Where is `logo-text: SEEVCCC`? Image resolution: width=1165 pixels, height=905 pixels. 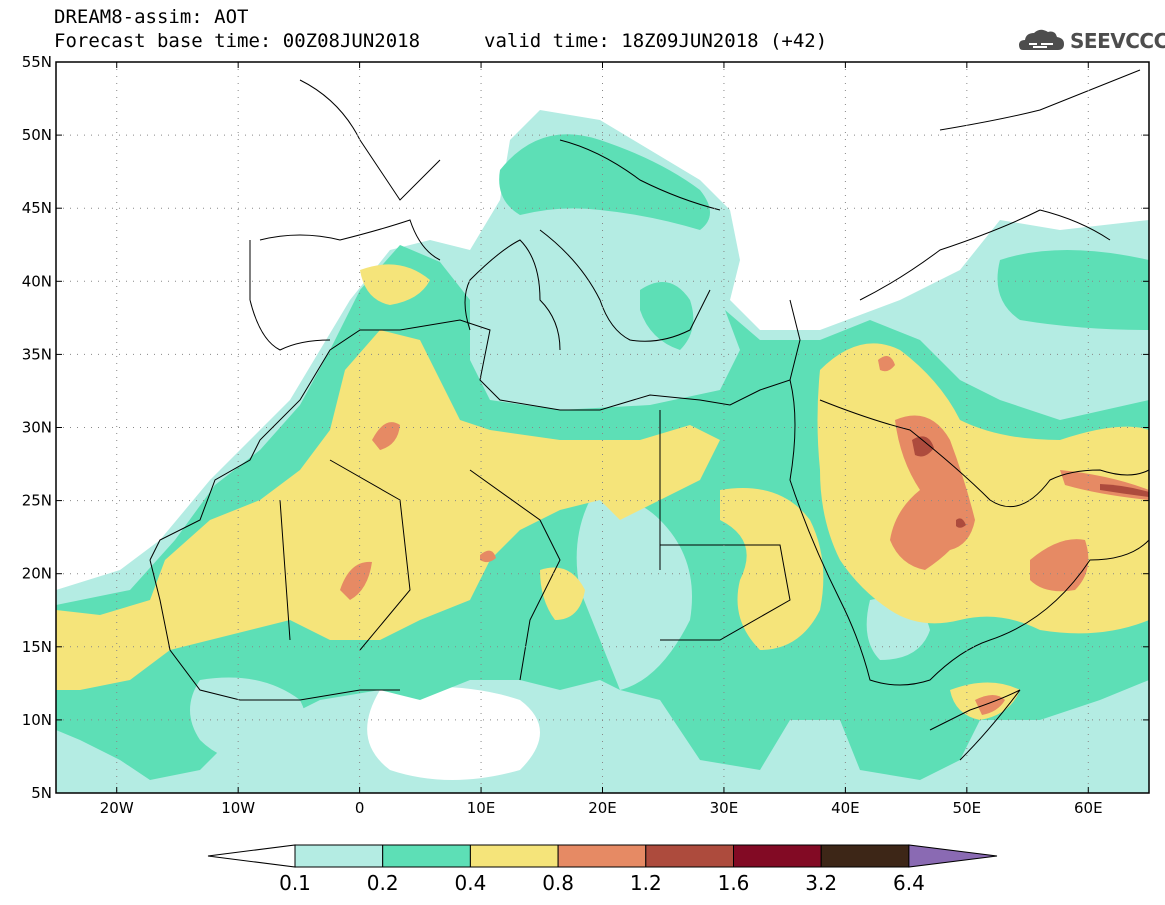 logo-text: SEEVCCC is located at coordinates (1117, 41).